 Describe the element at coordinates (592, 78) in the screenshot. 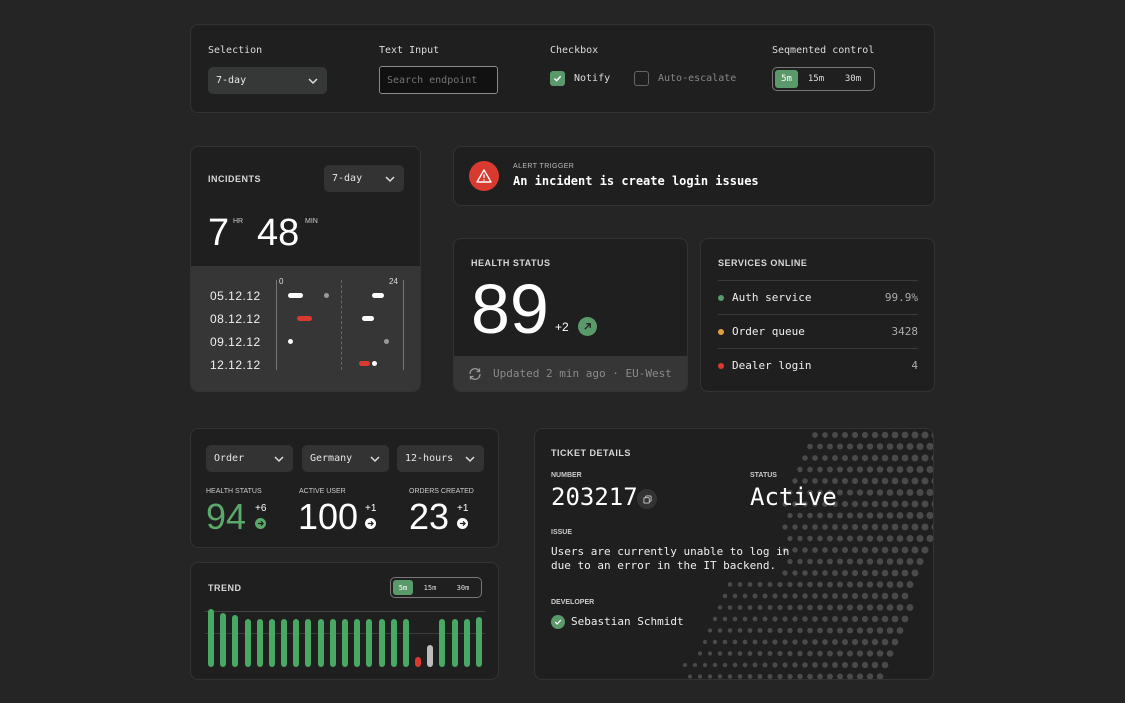

I see `notify-label: Notify` at that location.